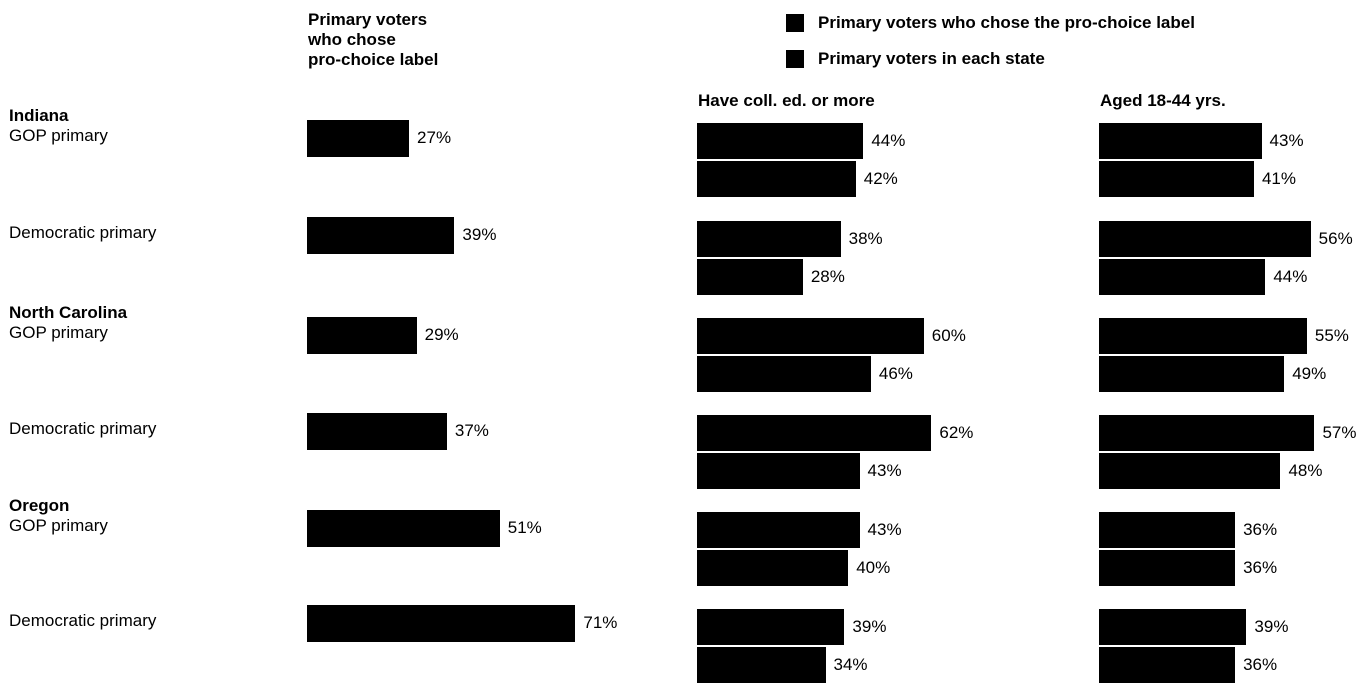  What do you see at coordinates (828, 277) in the screenshot?
I see `college-educated-all-voters-value-label: 28%` at bounding box center [828, 277].